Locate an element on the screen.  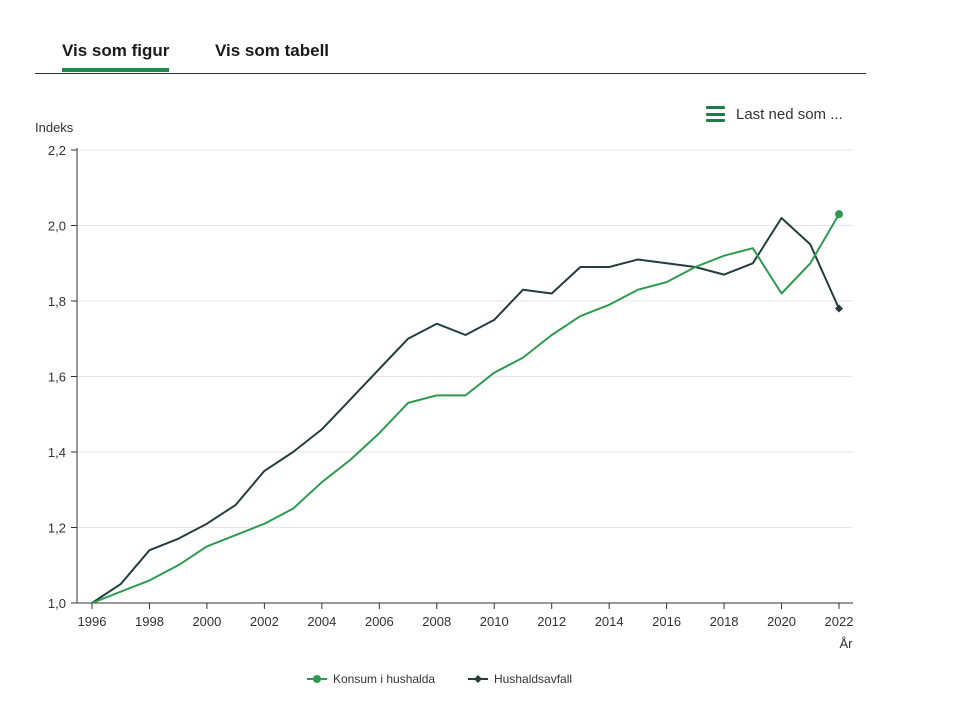
x-tick-label: 2010 is located at coordinates (494, 621).